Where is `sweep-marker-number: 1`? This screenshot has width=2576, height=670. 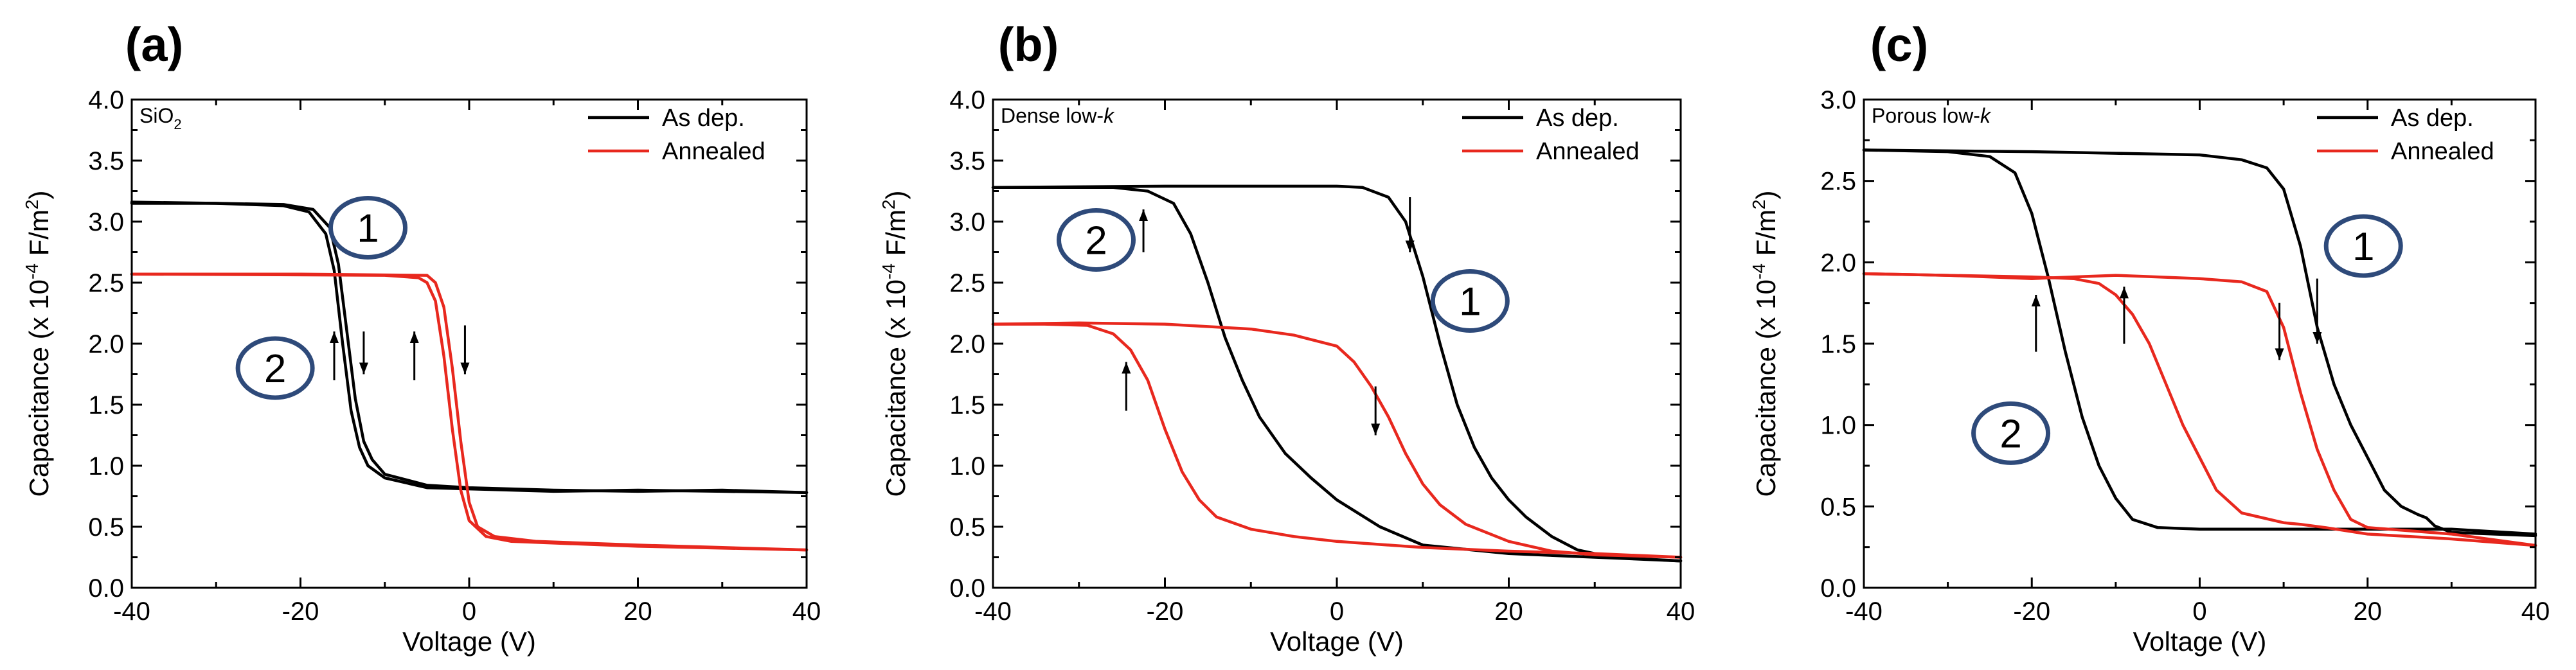 sweep-marker-number: 1 is located at coordinates (368, 229).